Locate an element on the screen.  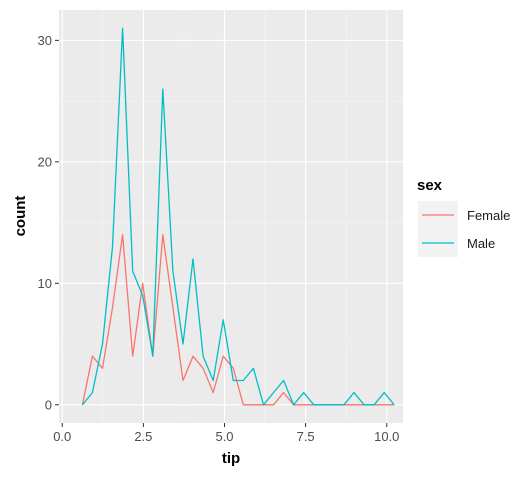
legend-title: sex is located at coordinates (430, 185).